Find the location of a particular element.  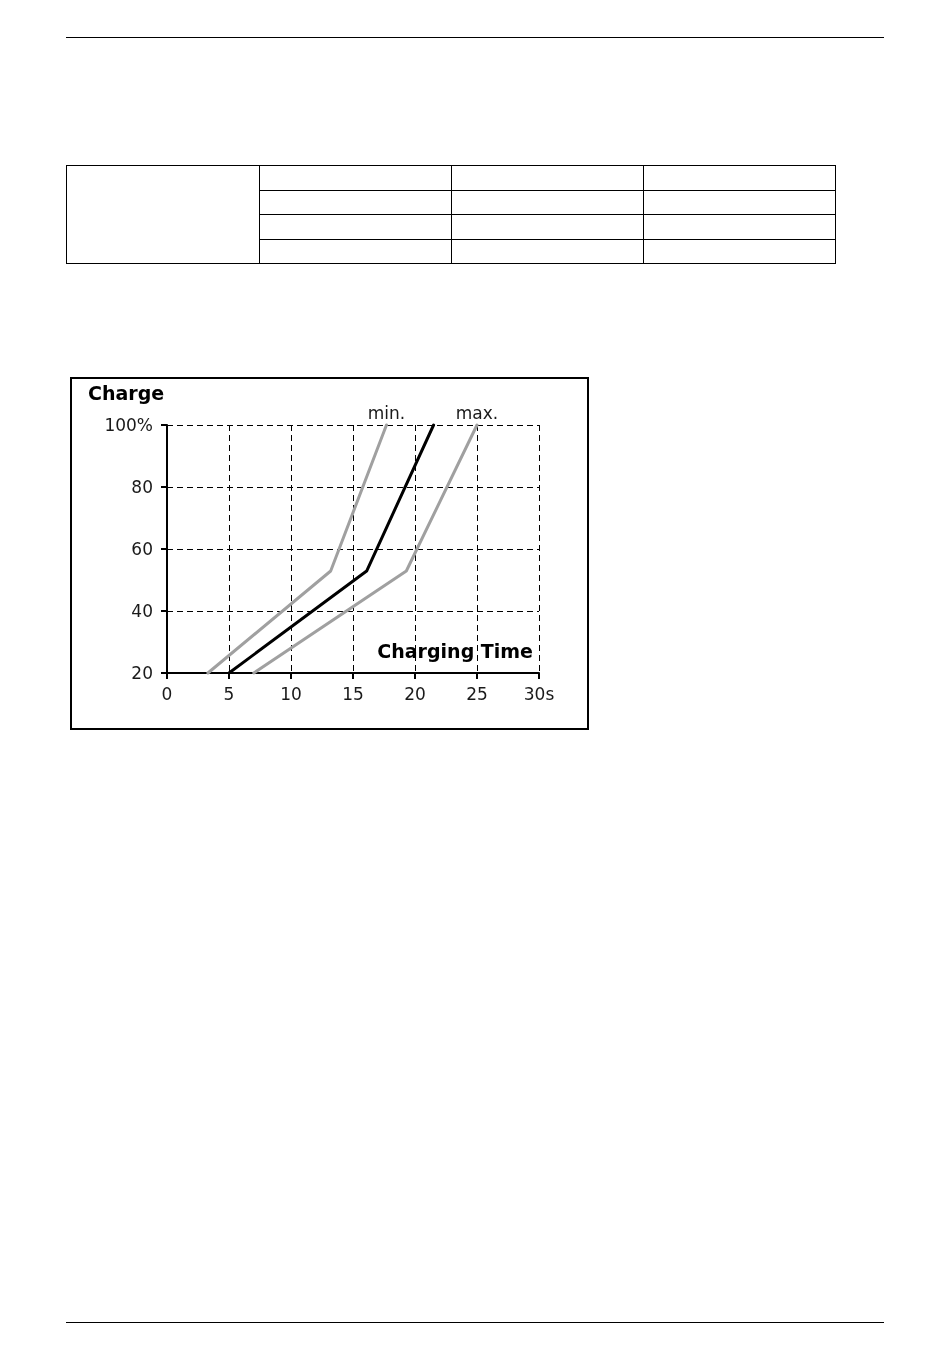

x-tick-label: 30s is located at coordinates (539, 693).